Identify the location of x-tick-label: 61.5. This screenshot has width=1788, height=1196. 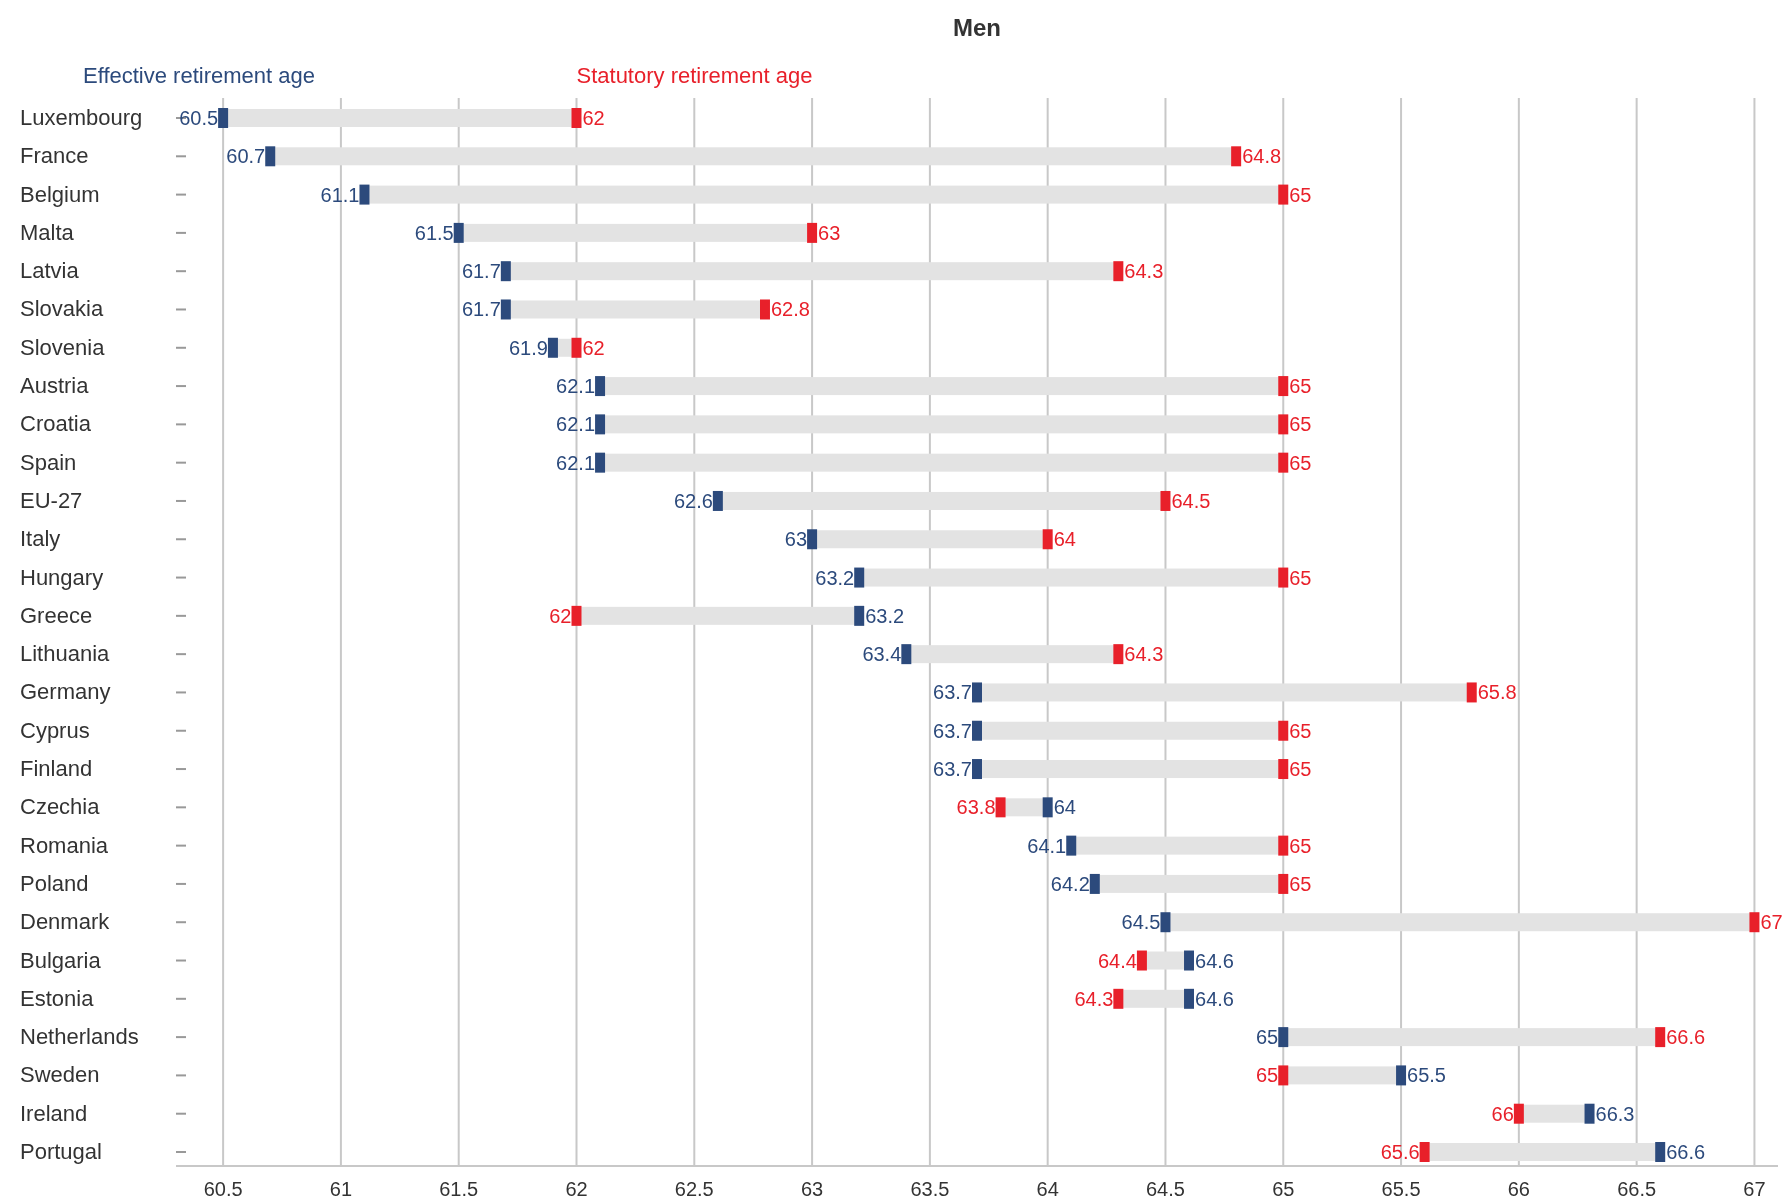
(459, 1187).